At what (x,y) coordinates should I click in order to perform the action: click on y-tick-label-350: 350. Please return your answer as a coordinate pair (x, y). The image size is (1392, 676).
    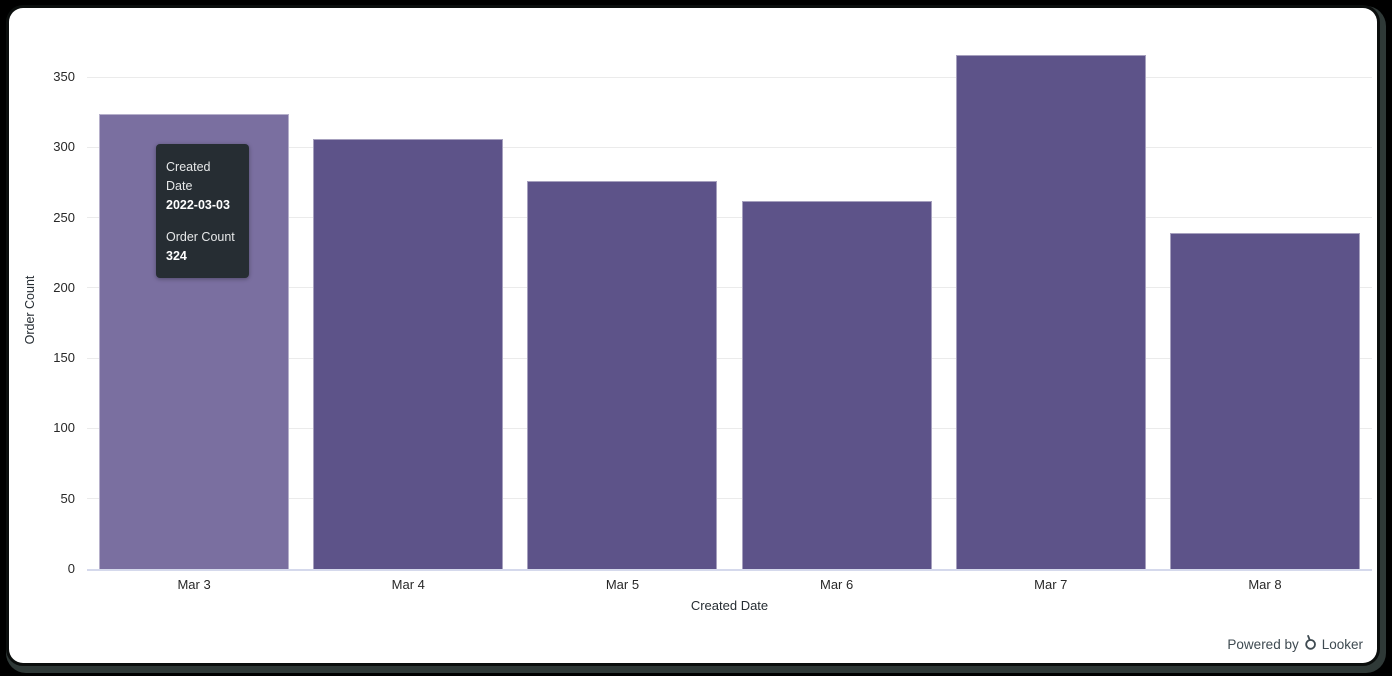
    Looking at the image, I should click on (64, 76).